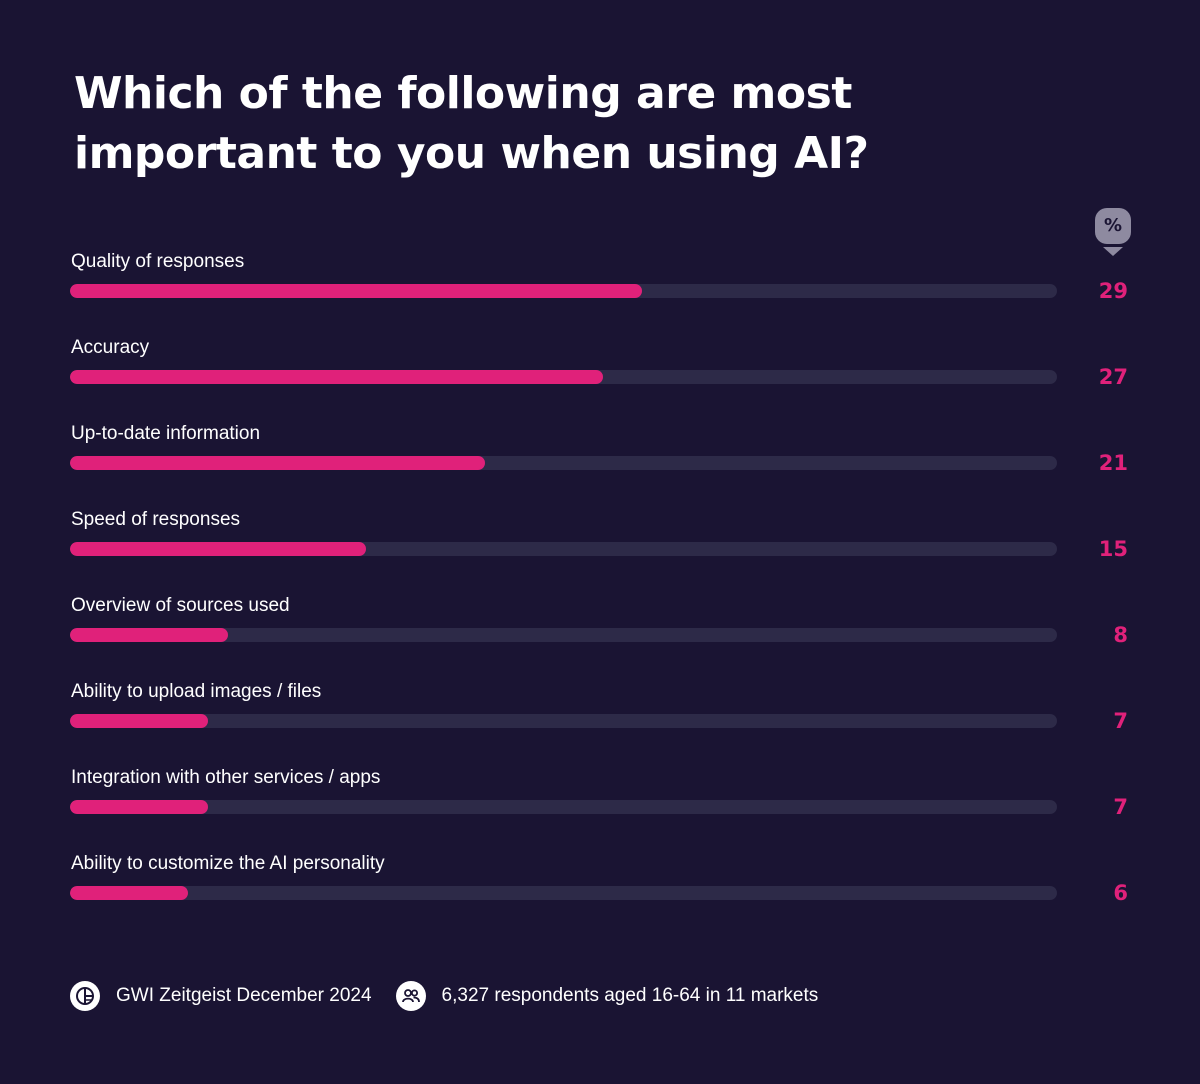 The image size is (1200, 1084). What do you see at coordinates (1113, 251) in the screenshot?
I see `sort-arrow-icon` at bounding box center [1113, 251].